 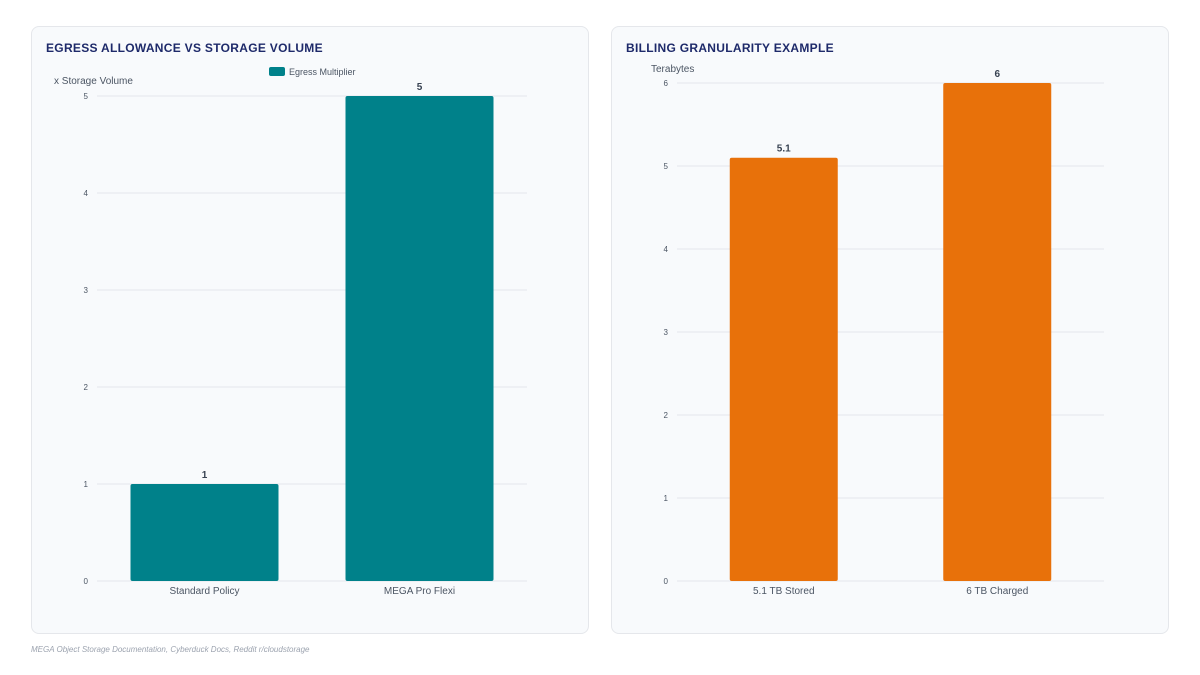 I want to click on data-label: 6, so click(x=997, y=74).